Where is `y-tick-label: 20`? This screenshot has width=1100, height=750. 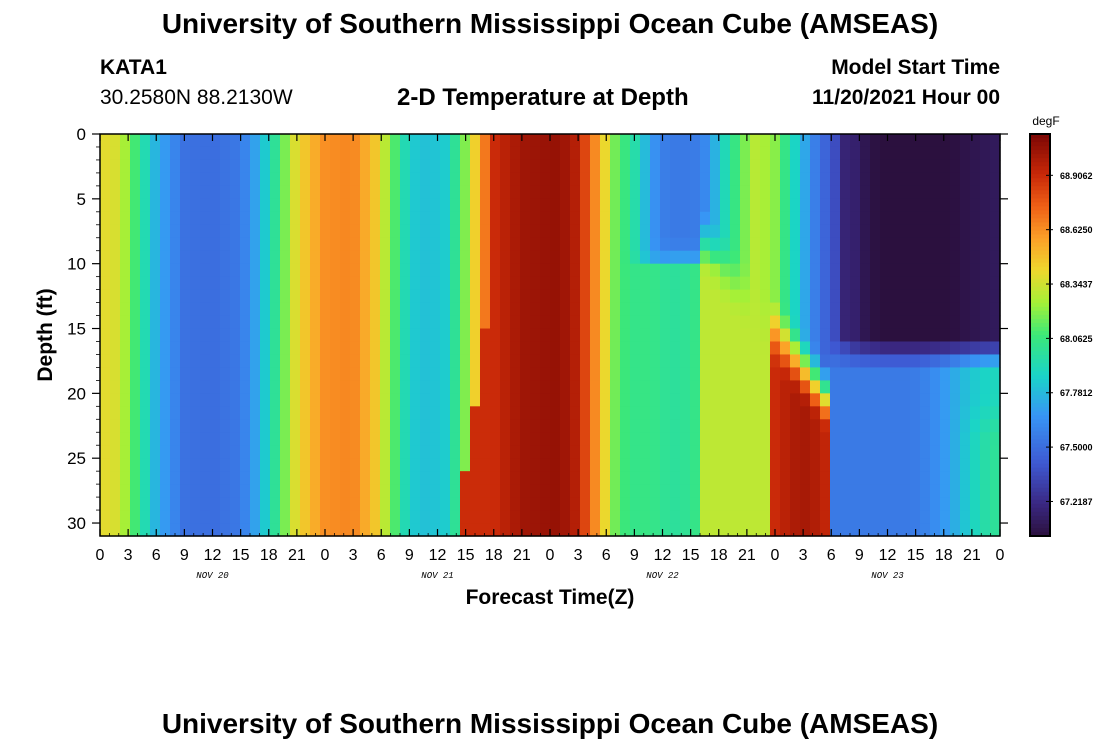
y-tick-label: 20 is located at coordinates (76, 393).